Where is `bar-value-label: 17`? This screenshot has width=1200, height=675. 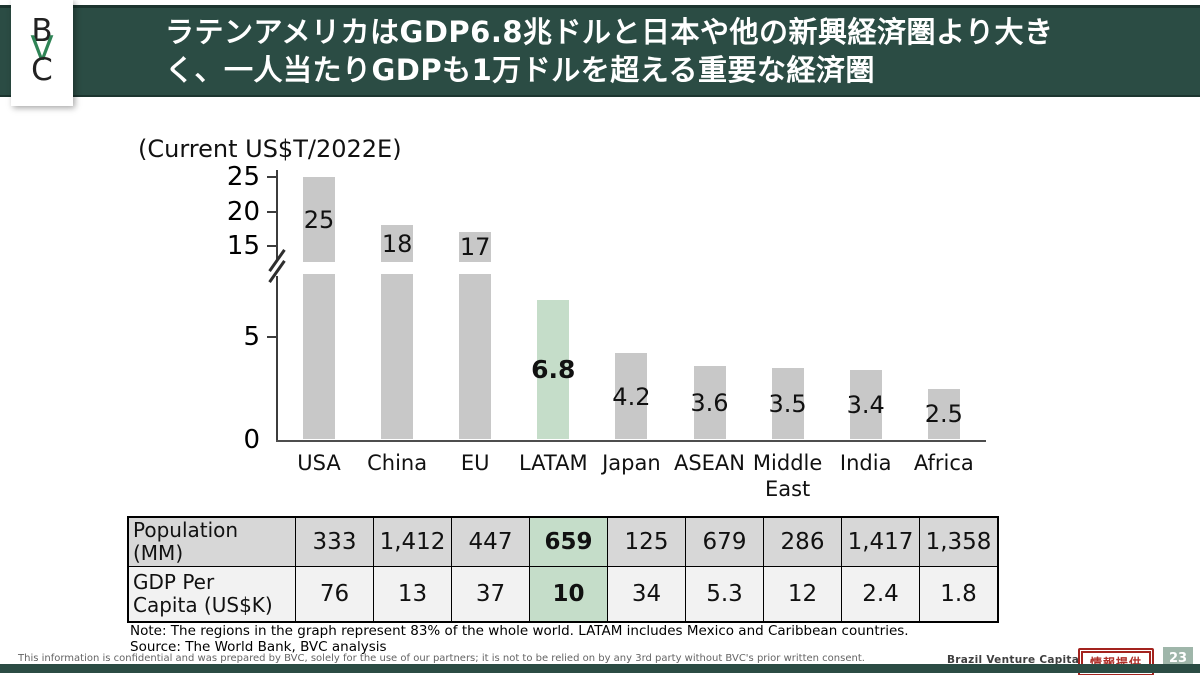 bar-value-label: 17 is located at coordinates (475, 247).